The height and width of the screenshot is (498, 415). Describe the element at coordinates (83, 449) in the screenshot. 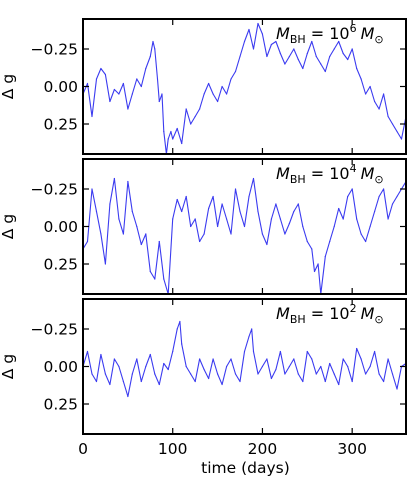

I see `x-tick-label: 0` at that location.